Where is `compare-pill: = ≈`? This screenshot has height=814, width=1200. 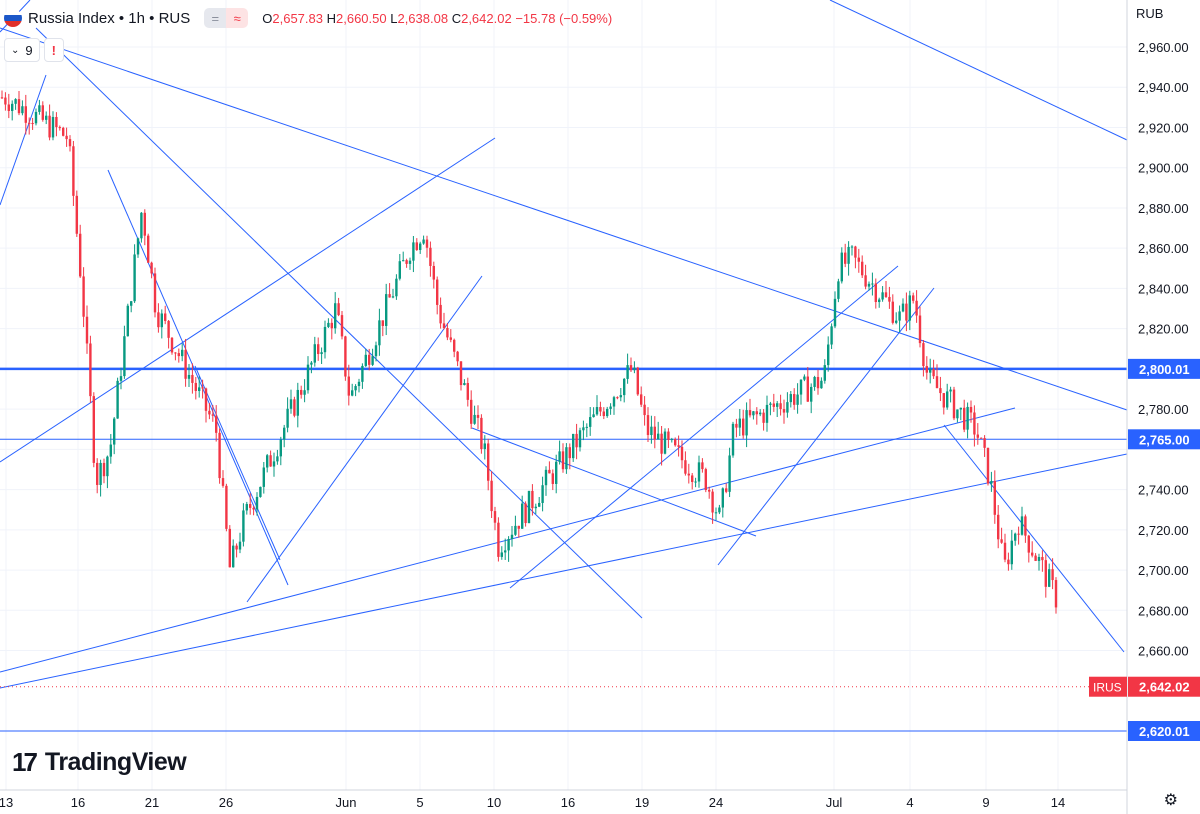 compare-pill: = ≈ is located at coordinates (226, 18).